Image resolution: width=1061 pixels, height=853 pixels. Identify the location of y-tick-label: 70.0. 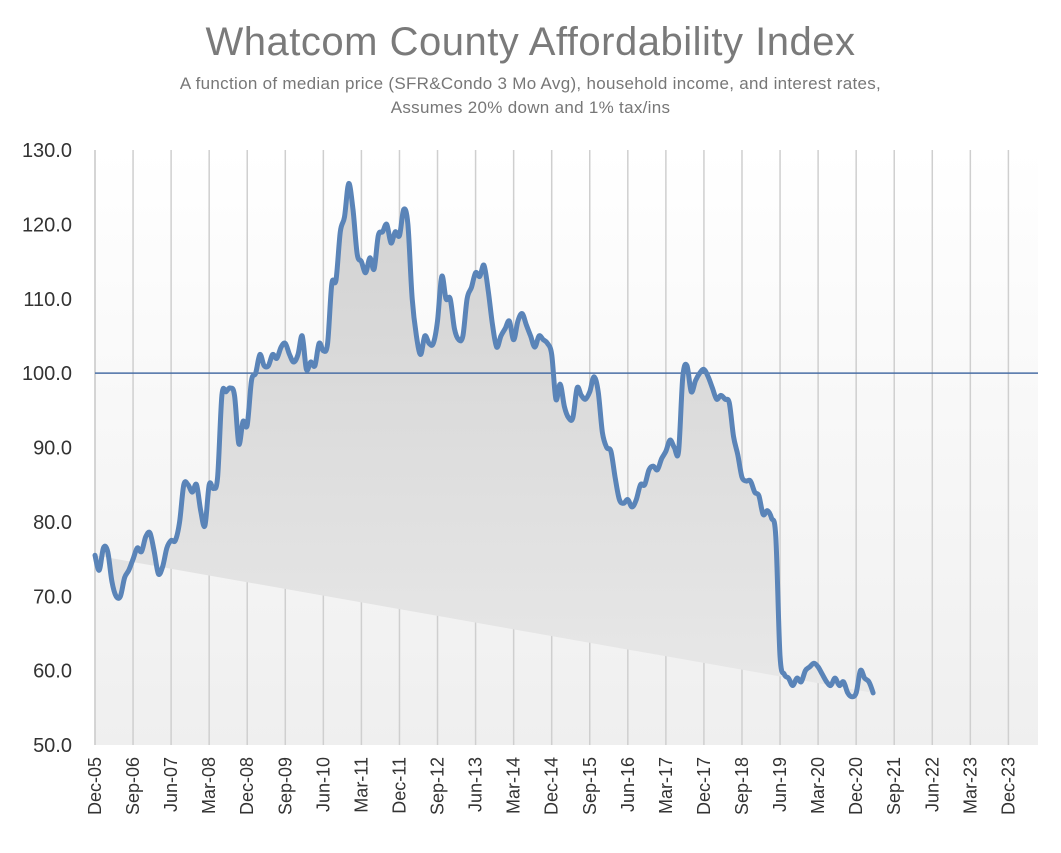
(52, 597).